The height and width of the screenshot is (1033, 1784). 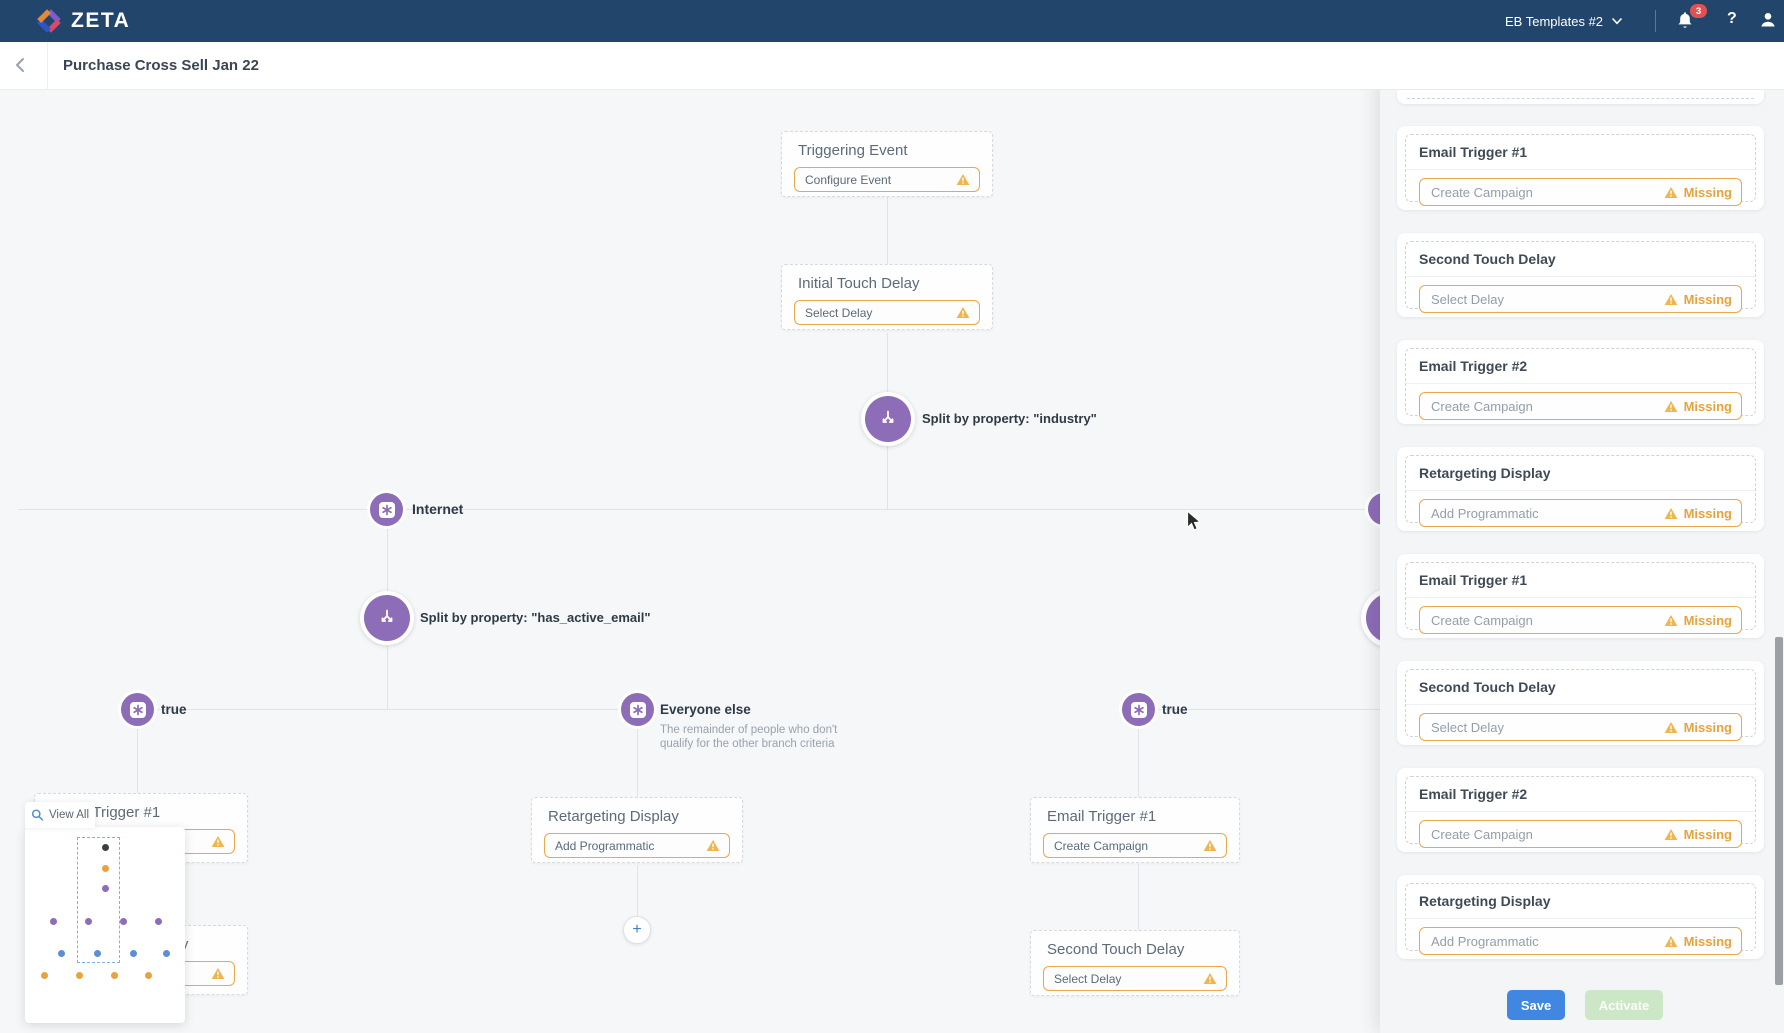 What do you see at coordinates (1563, 21) in the screenshot?
I see `workspace-switcher: EB Templates #2` at bounding box center [1563, 21].